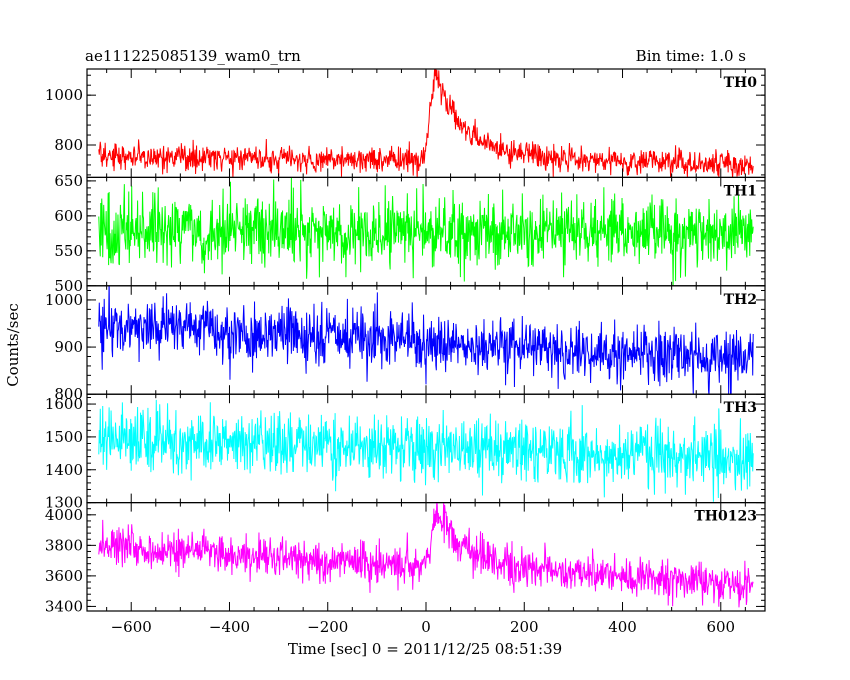  What do you see at coordinates (68, 347) in the screenshot?
I see `y-tick-label: 900` at bounding box center [68, 347].